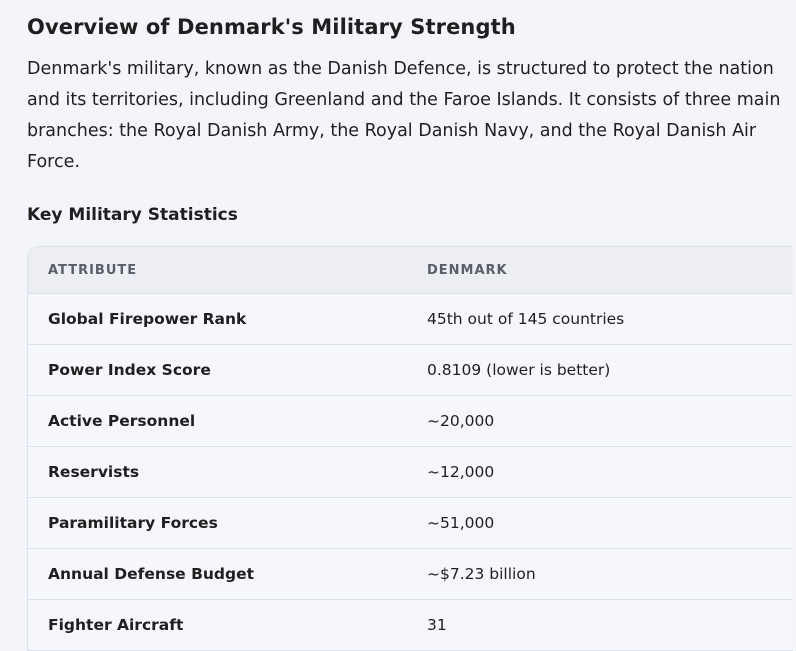  I want to click on attribute-cell: Active Personnel, so click(217, 421).